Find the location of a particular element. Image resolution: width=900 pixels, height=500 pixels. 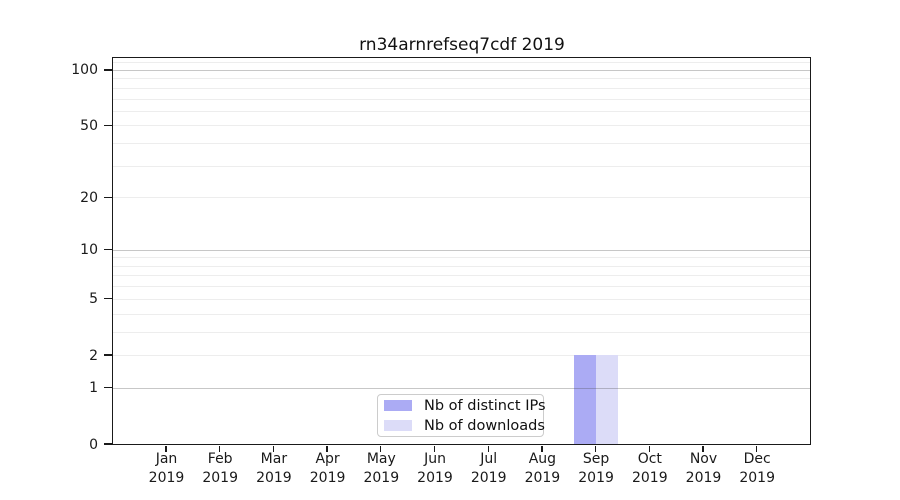

y-axis-tick-label: 1 is located at coordinates (93, 388).